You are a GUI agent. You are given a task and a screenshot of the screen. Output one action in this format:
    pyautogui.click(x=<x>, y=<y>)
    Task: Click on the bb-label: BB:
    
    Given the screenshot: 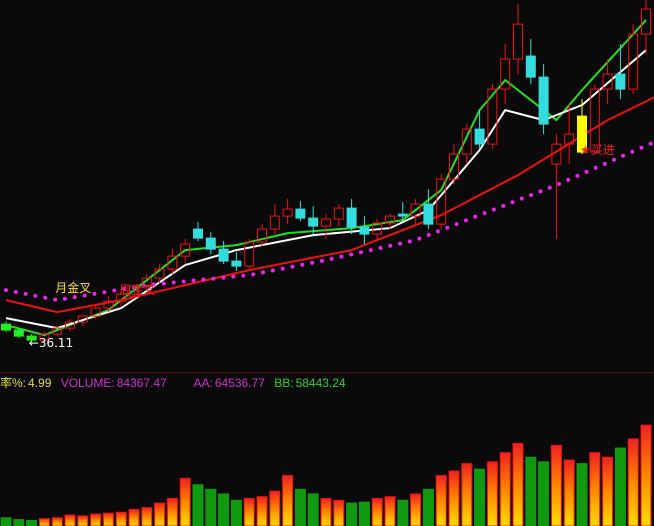 What is the action you would take?
    pyautogui.click(x=284, y=383)
    